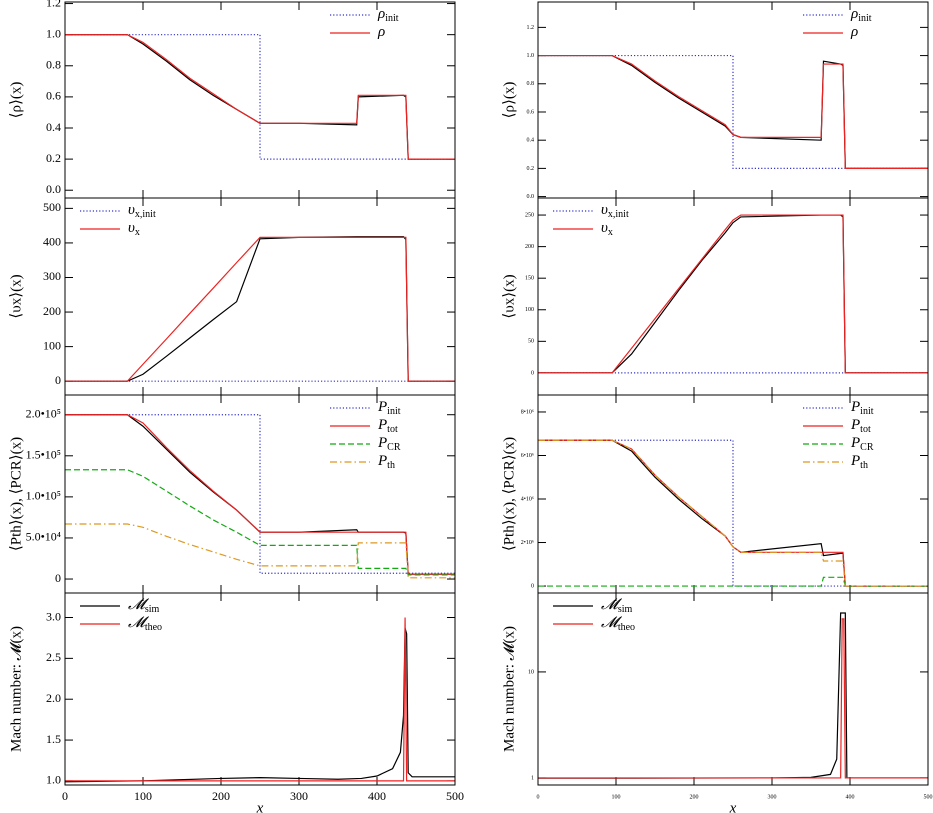 The height and width of the screenshot is (813, 933). I want to click on y-tick-label: 1.5, so click(53, 739).